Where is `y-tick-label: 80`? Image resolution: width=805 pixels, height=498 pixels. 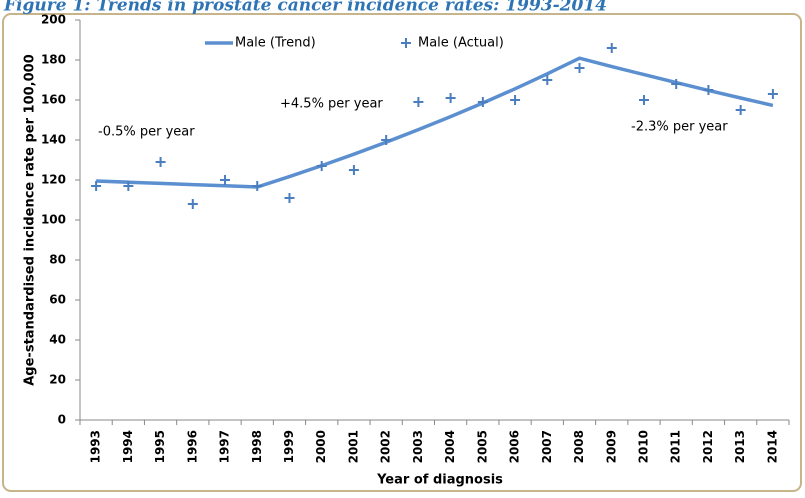 y-tick-label: 80 is located at coordinates (57, 260).